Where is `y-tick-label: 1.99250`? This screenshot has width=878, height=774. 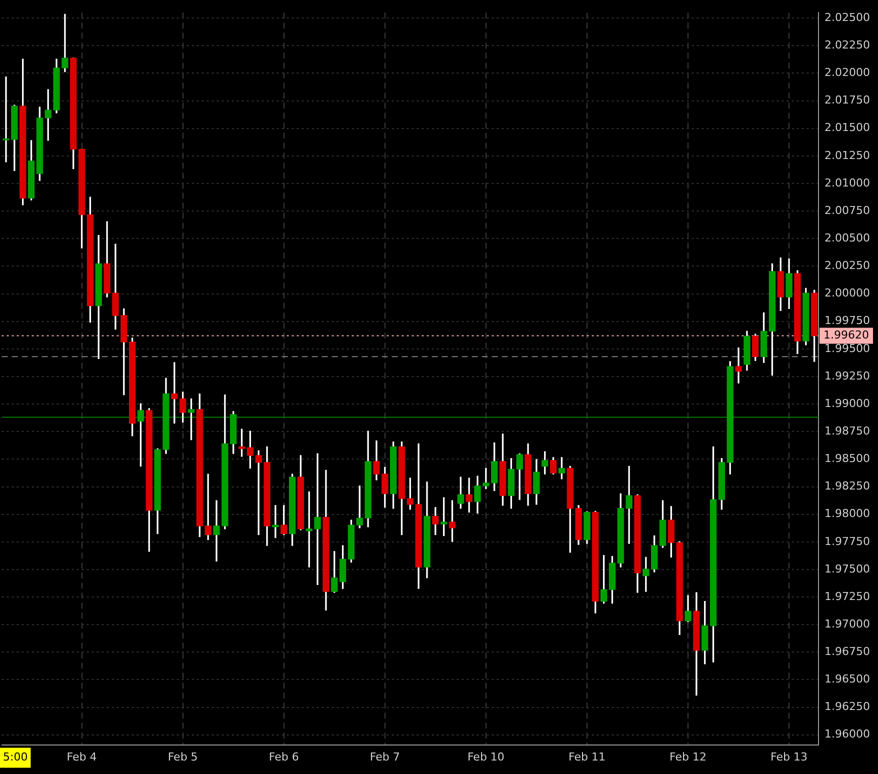 y-tick-label: 1.99250 is located at coordinates (847, 375).